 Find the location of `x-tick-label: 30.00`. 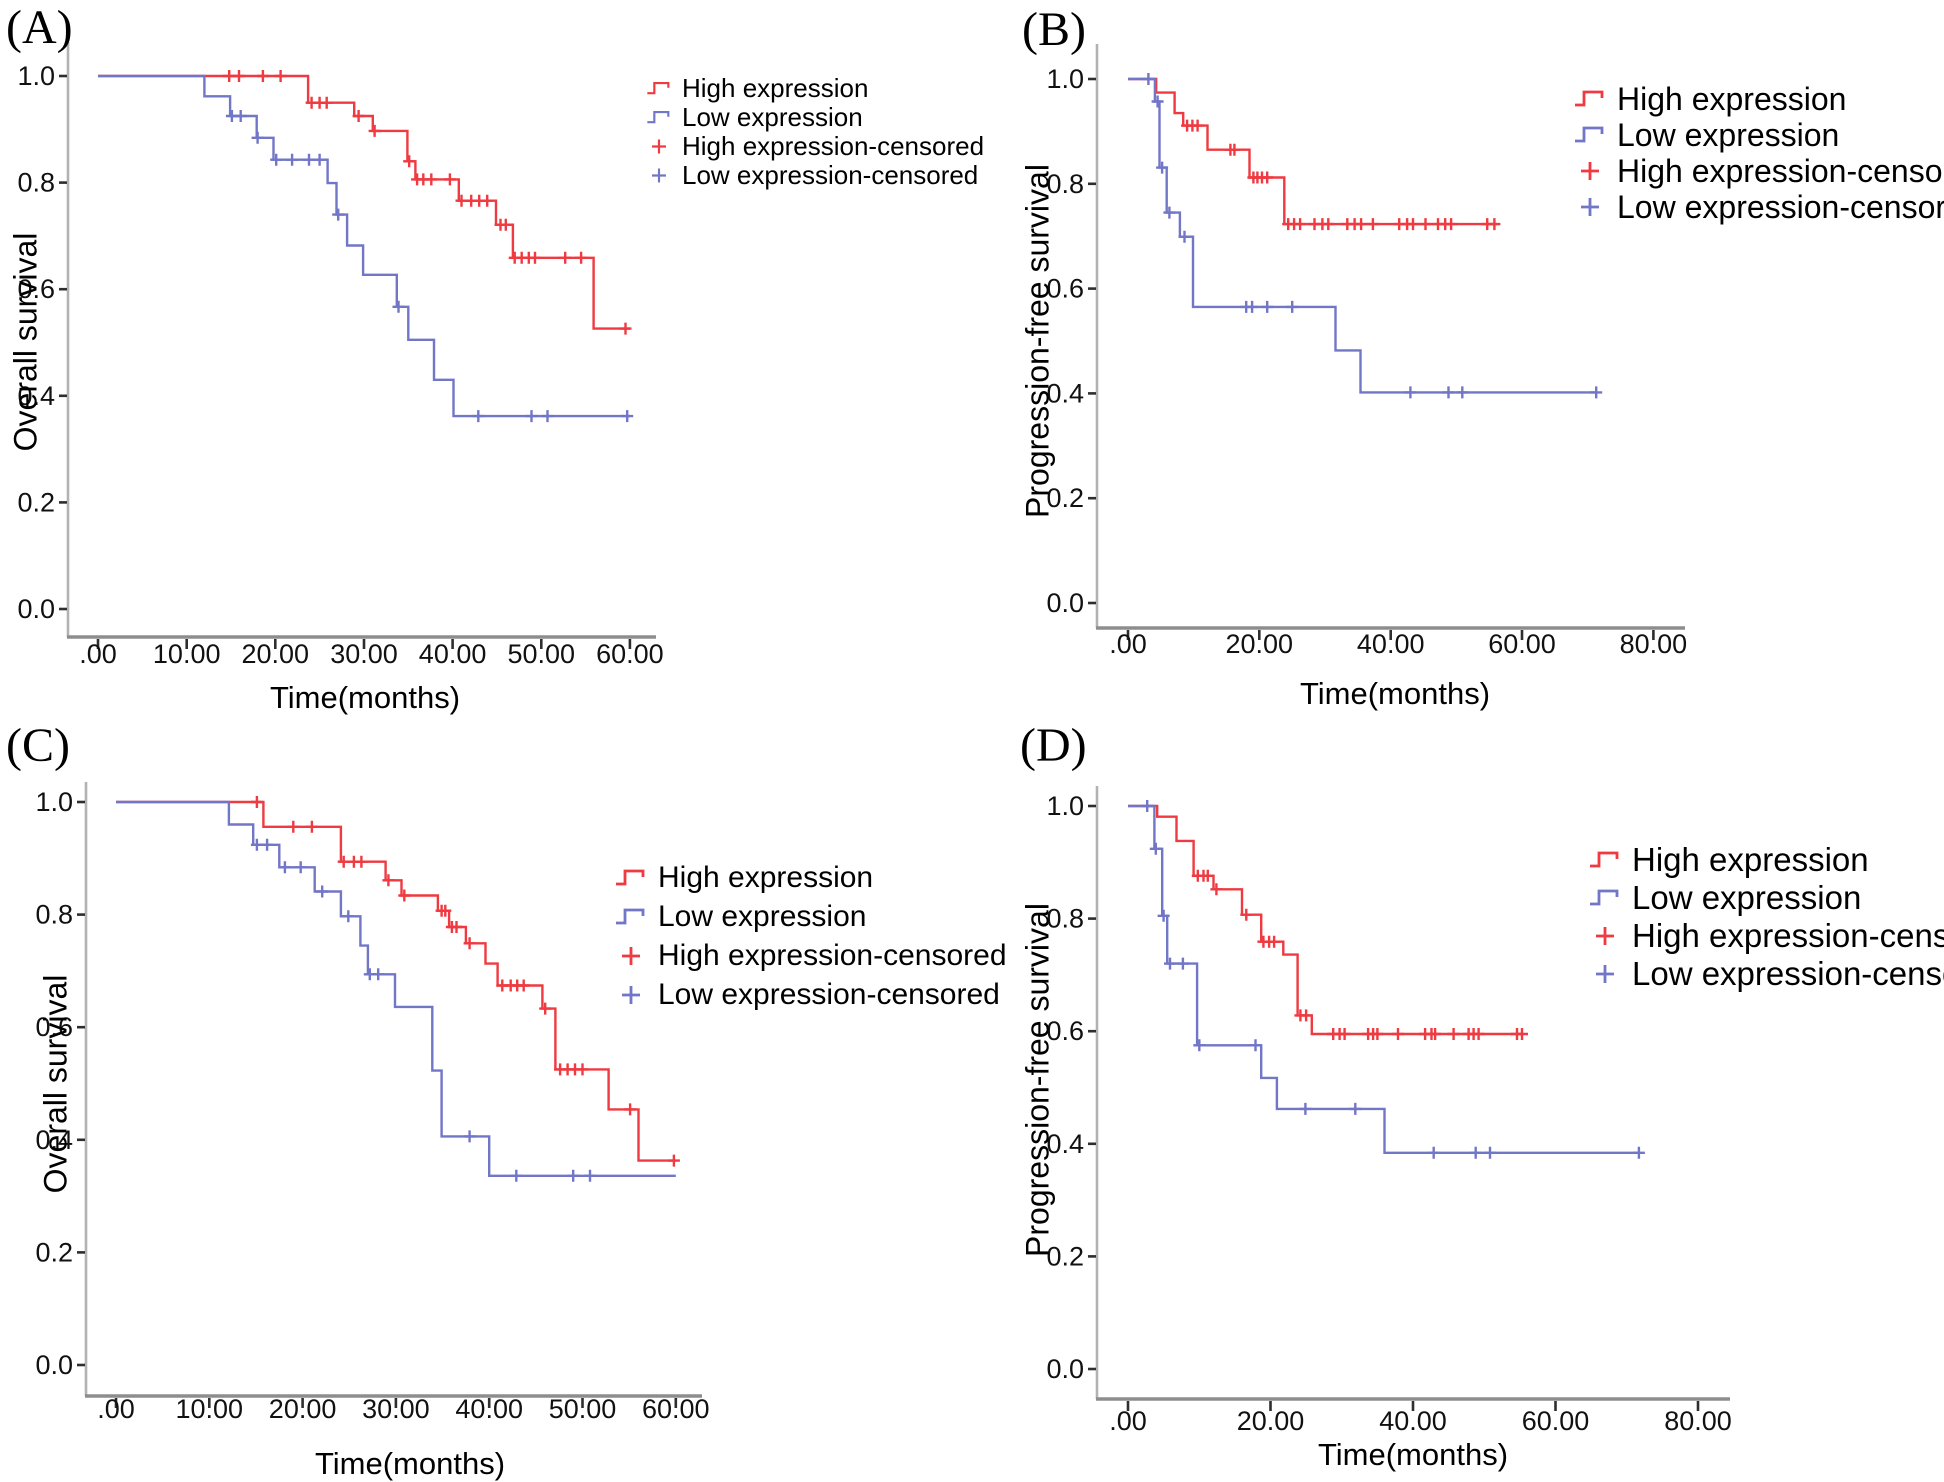

x-tick-label: 30.00 is located at coordinates (396, 1409).